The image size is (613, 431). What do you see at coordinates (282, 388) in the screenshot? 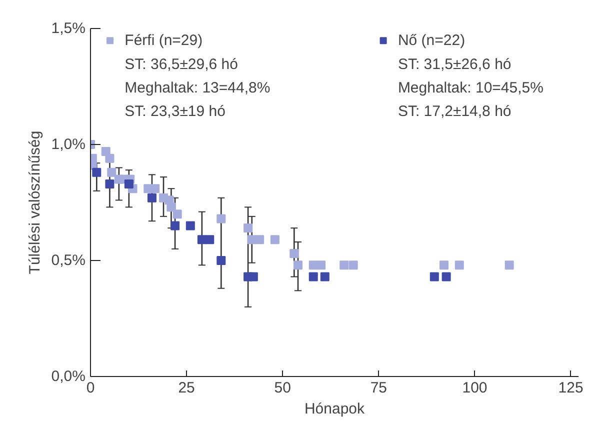
I see `x-tick-label: 50` at bounding box center [282, 388].